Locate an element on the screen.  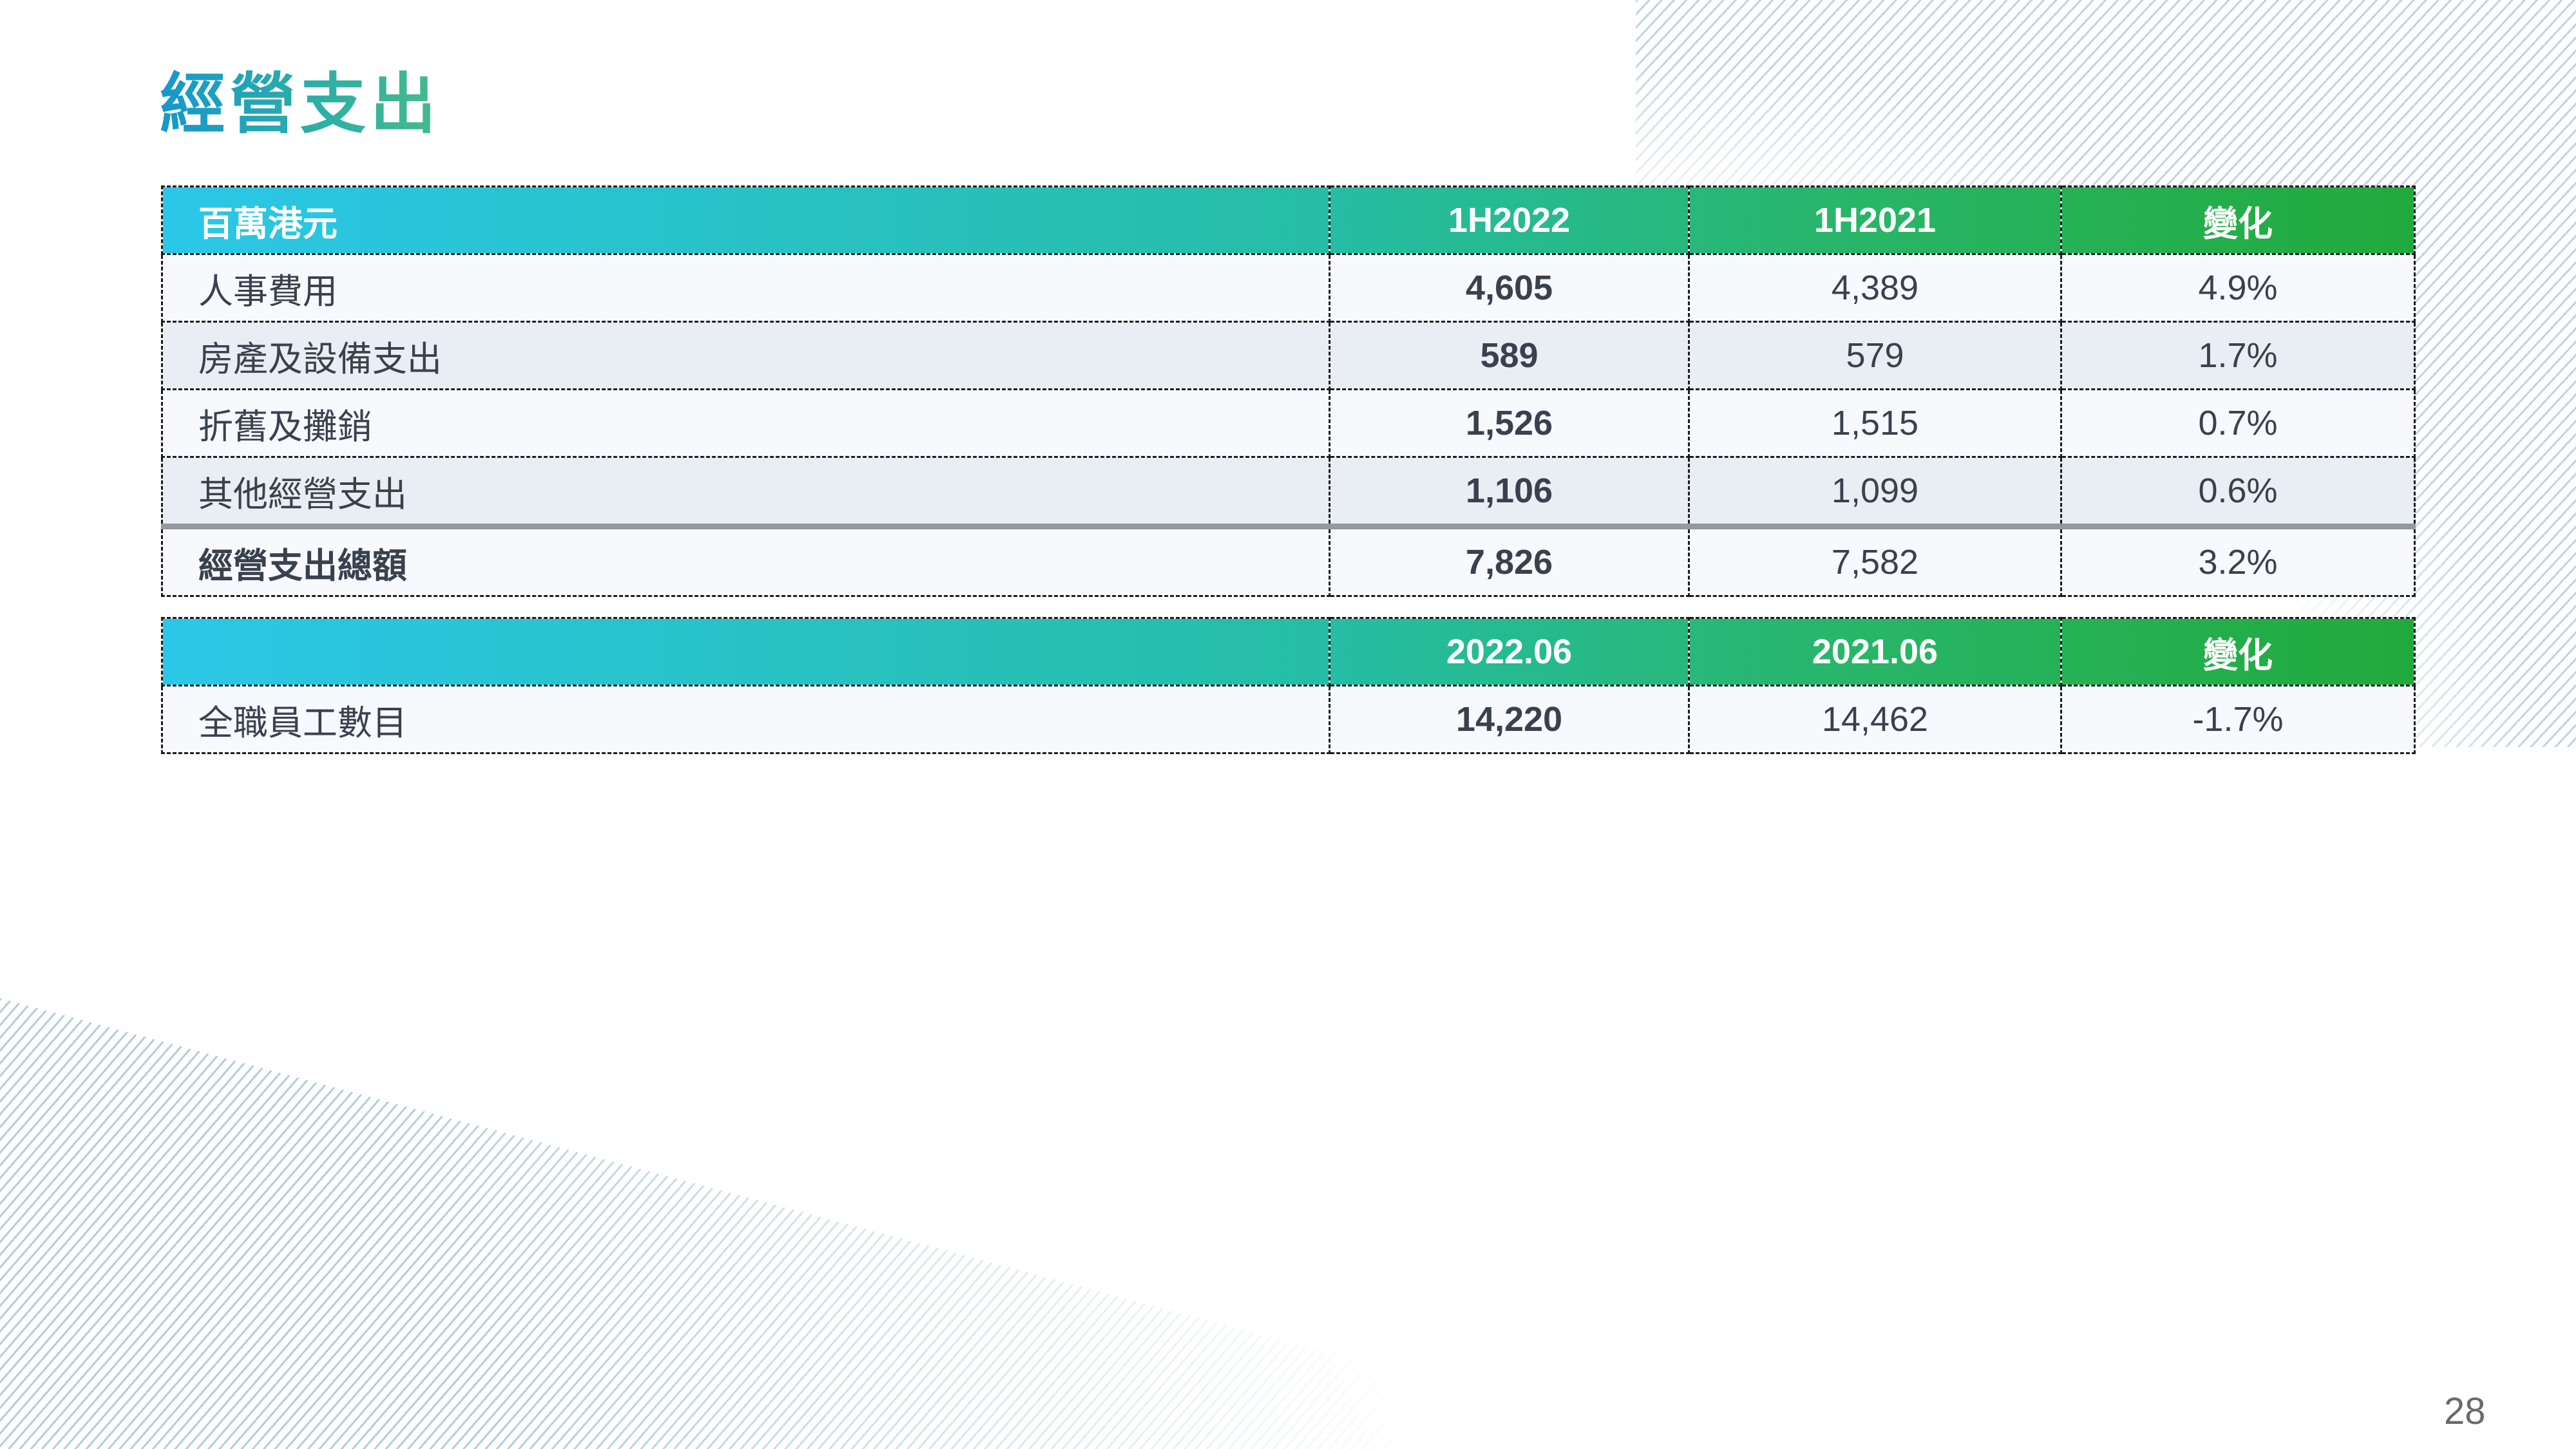
table-row-full-time-staff: 全職員工數目 14,220 14,462 -1.7% is located at coordinates (1288, 719).